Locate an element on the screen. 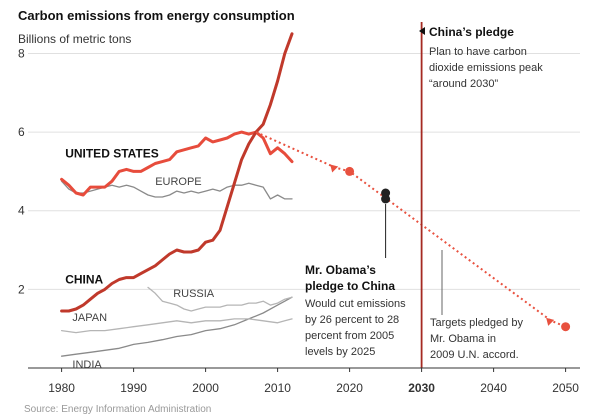 This screenshot has height=415, width=593. x-tick-label-2030: 2030 is located at coordinates (421, 388).